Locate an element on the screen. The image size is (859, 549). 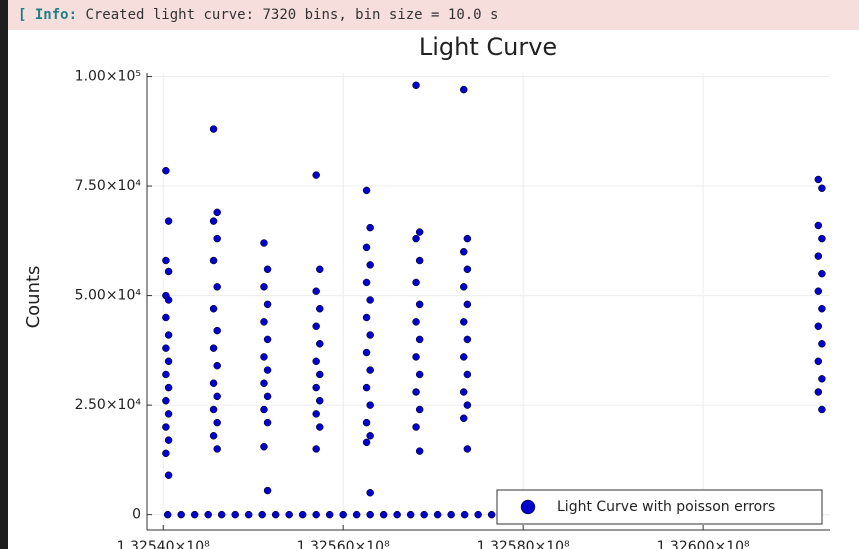
legend-label: Light Curve with poisson errors is located at coordinates (666, 507).